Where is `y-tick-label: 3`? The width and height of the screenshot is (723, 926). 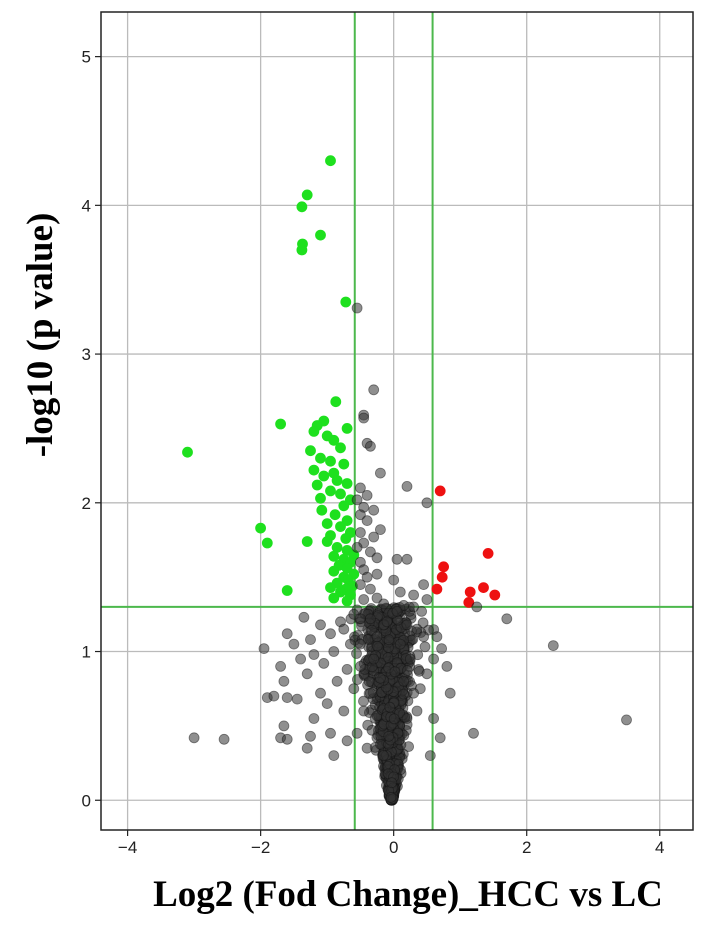 y-tick-label: 3 is located at coordinates (86, 354).